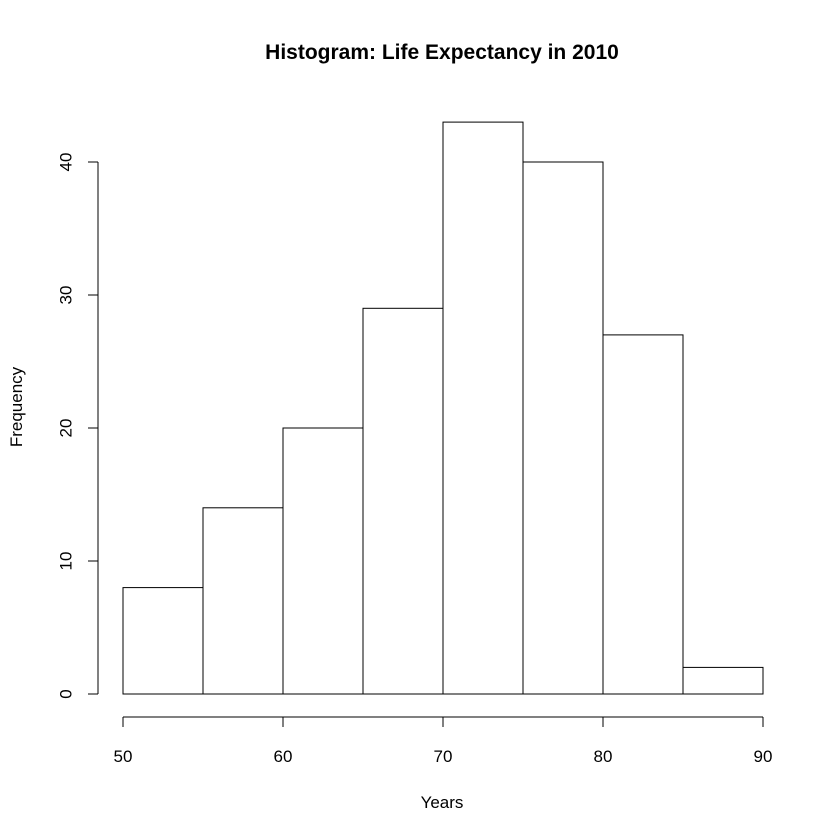  I want to click on x-axis-label: Years, so click(442, 802).